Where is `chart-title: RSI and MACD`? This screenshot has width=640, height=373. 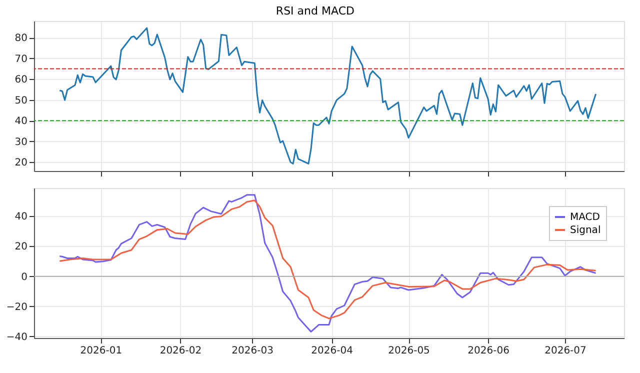
chart-title: RSI and MACD is located at coordinates (315, 11).